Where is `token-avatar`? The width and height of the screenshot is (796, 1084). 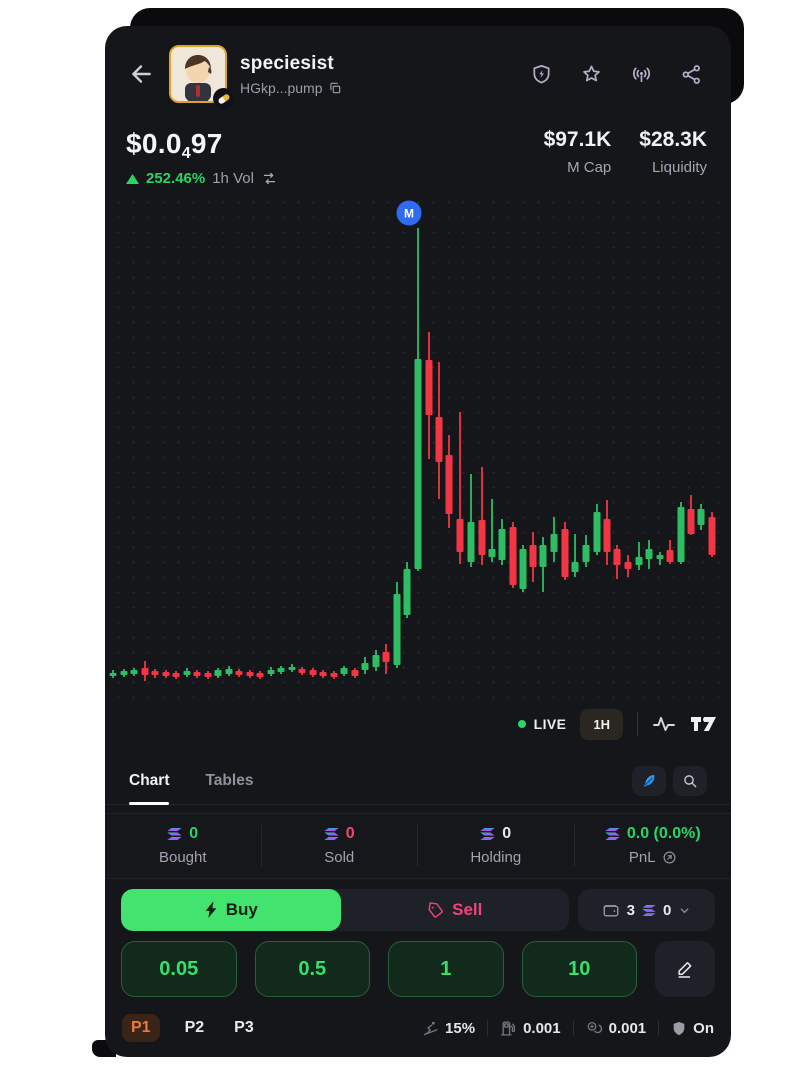
token-avatar is located at coordinates (201, 77).